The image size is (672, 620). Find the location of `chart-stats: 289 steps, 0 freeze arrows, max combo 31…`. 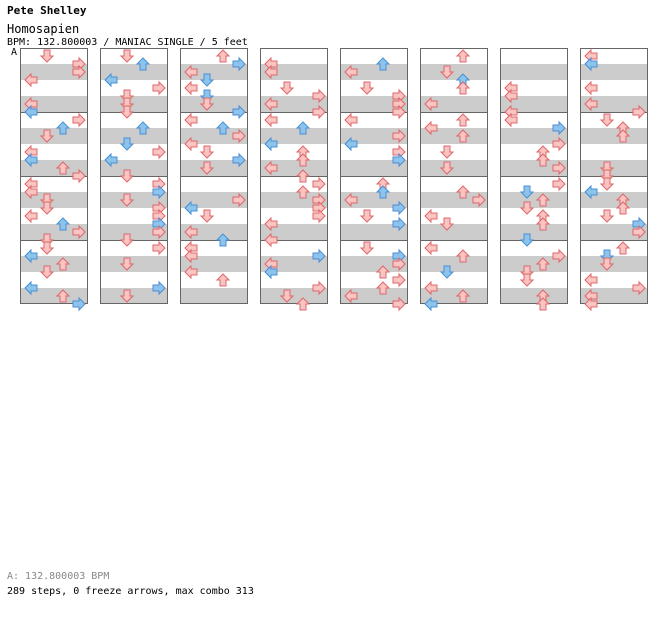

chart-stats: 289 steps, 0 freeze arrows, max combo 31… is located at coordinates (130, 591).